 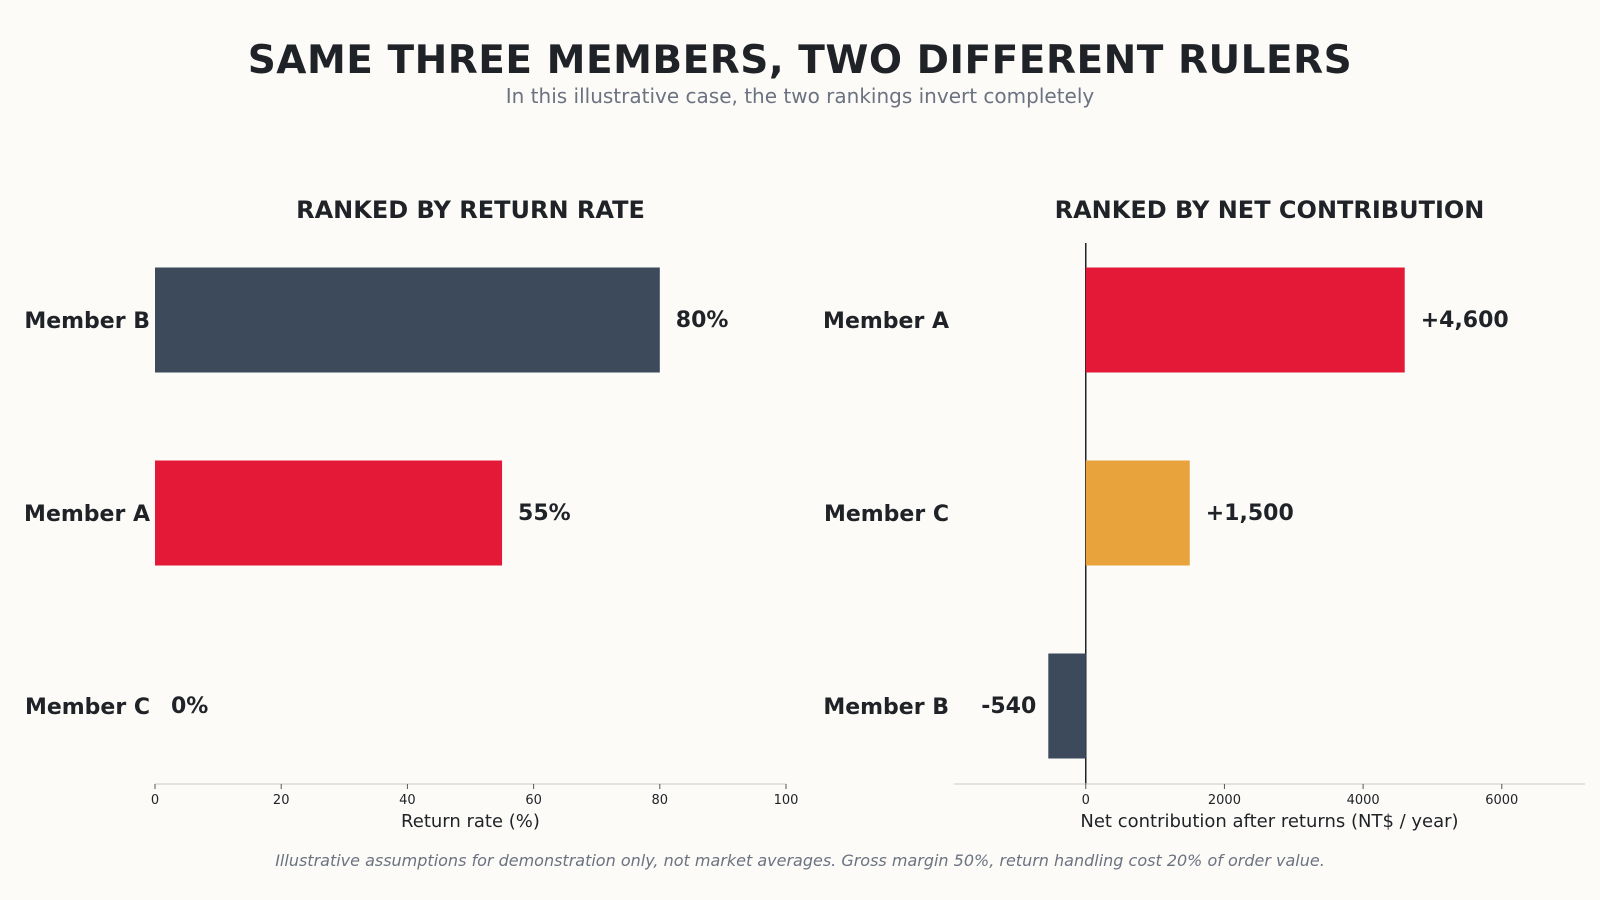 What do you see at coordinates (1465, 320) in the screenshot?
I see `value-label: +4,600` at bounding box center [1465, 320].